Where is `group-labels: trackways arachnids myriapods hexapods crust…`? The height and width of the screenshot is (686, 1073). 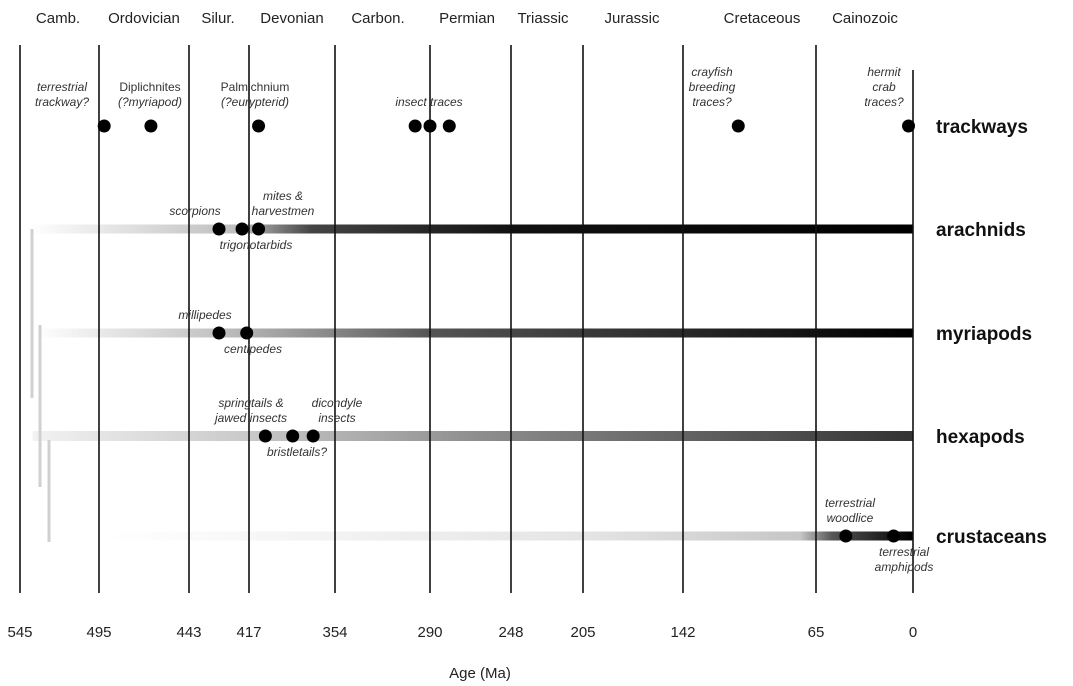
group-labels: trackways arachnids myriapods hexapods crust… is located at coordinates (991, 332).